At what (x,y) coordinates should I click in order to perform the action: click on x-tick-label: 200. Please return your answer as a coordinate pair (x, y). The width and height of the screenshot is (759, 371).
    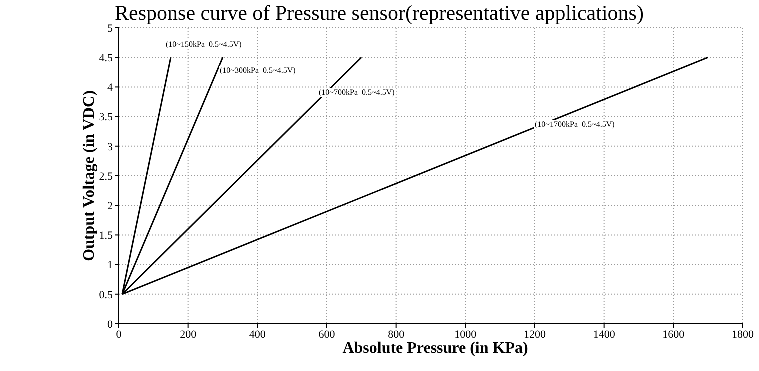
    Looking at the image, I should click on (189, 334).